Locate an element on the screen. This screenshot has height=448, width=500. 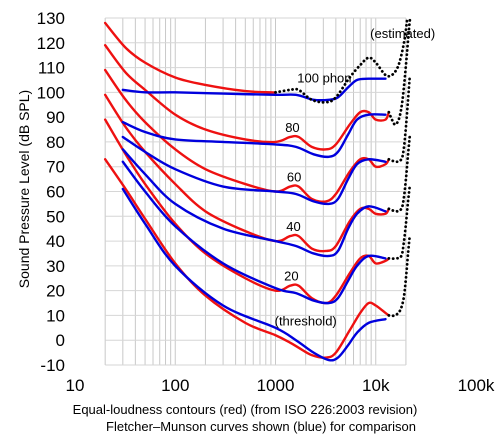
x-tick-label: 100k is located at coordinates (476, 385).